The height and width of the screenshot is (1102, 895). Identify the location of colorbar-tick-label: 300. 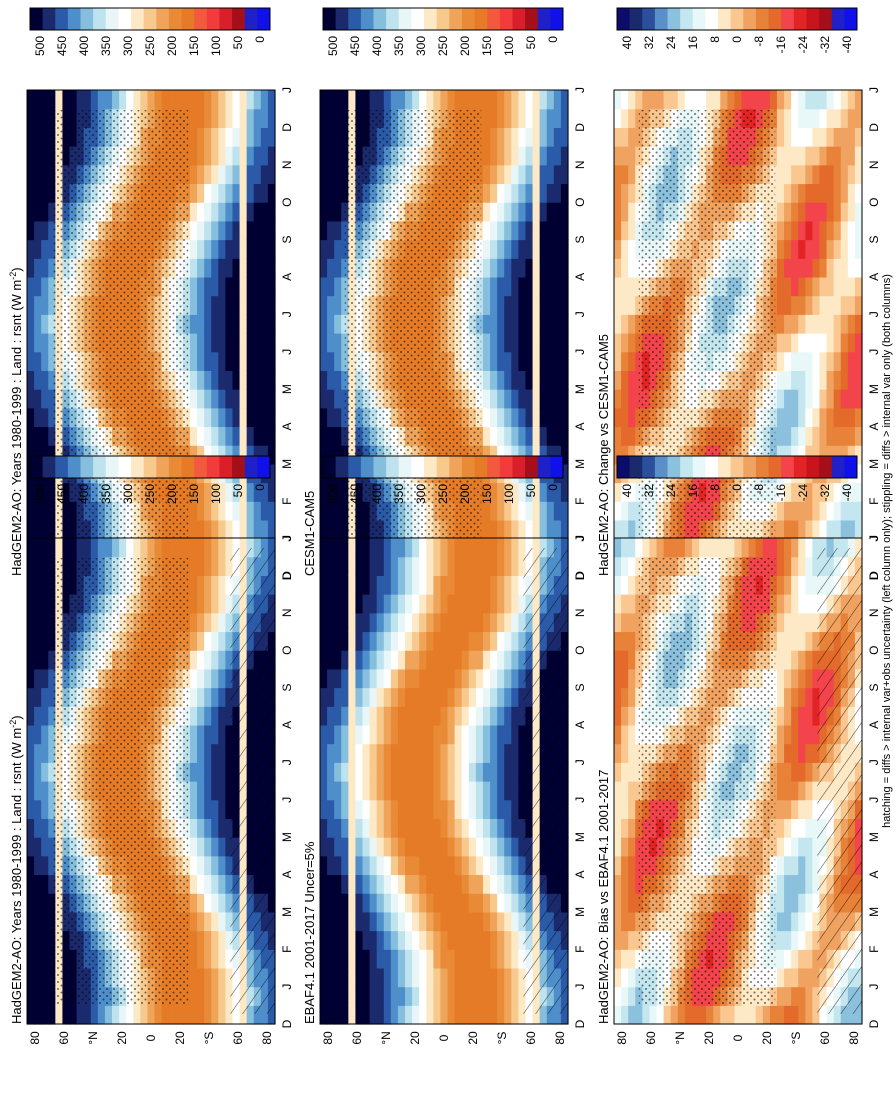
(421, 46).